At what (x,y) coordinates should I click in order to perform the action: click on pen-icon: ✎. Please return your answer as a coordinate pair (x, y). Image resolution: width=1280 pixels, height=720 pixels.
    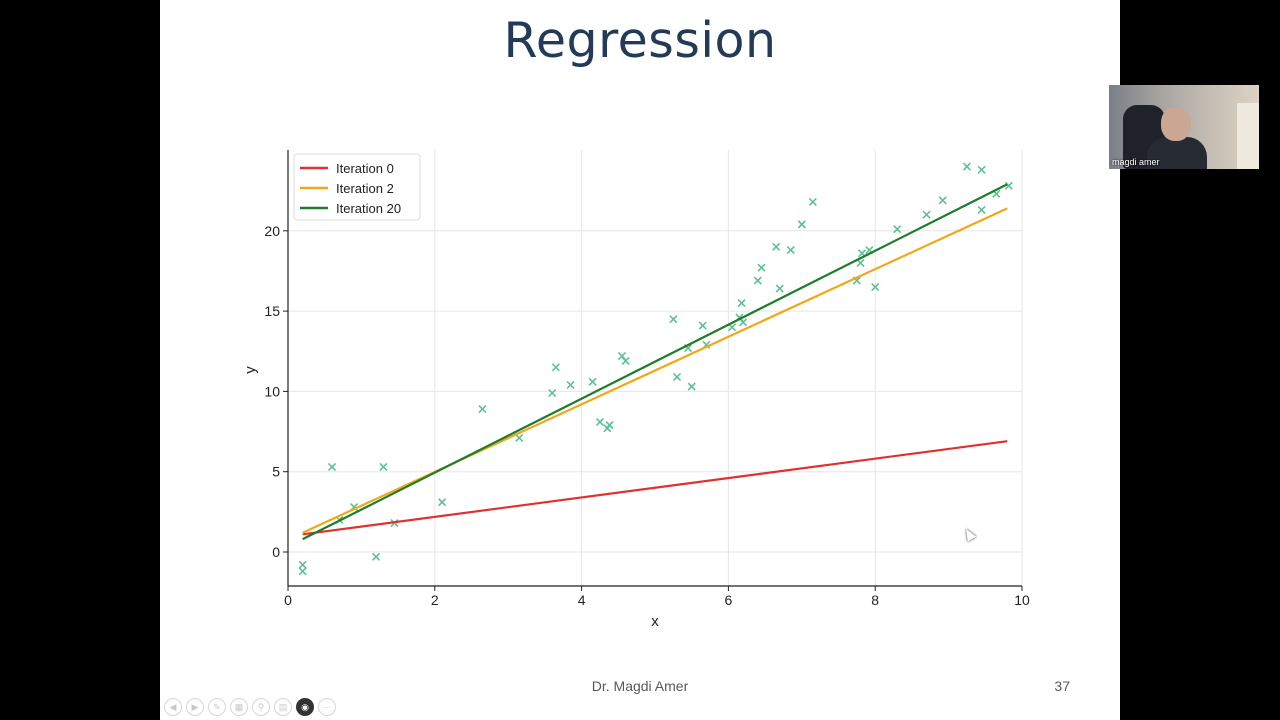
    Looking at the image, I should click on (217, 707).